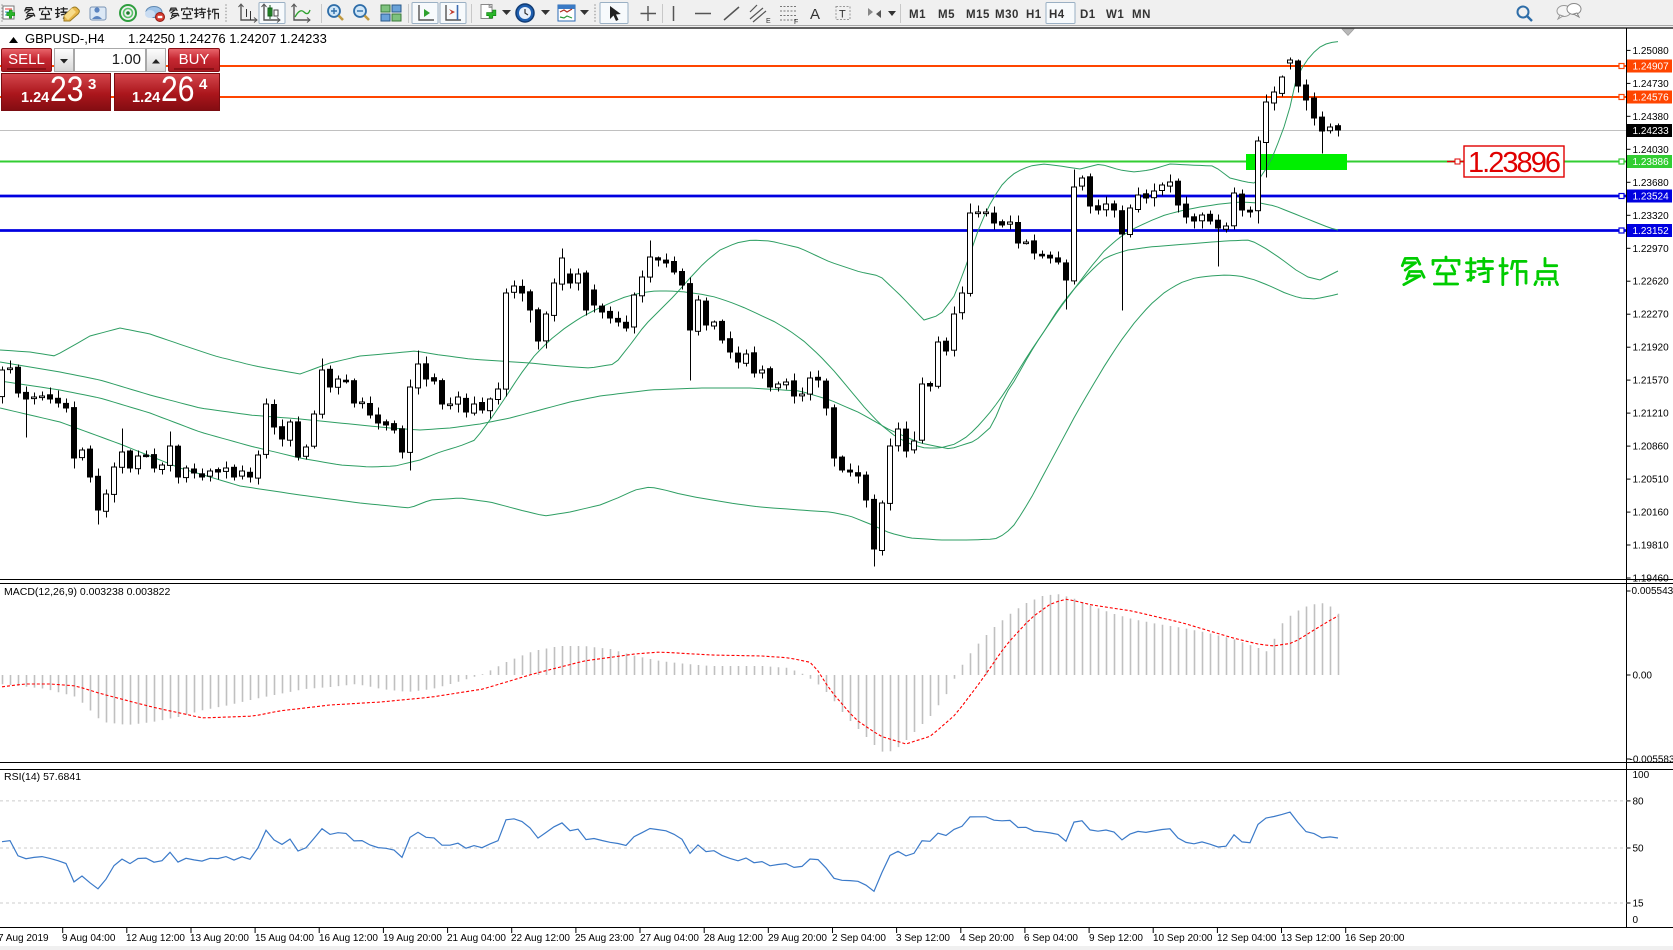 Image resolution: width=1673 pixels, height=950 pixels. I want to click on svg-text: W1, so click(1115, 15).